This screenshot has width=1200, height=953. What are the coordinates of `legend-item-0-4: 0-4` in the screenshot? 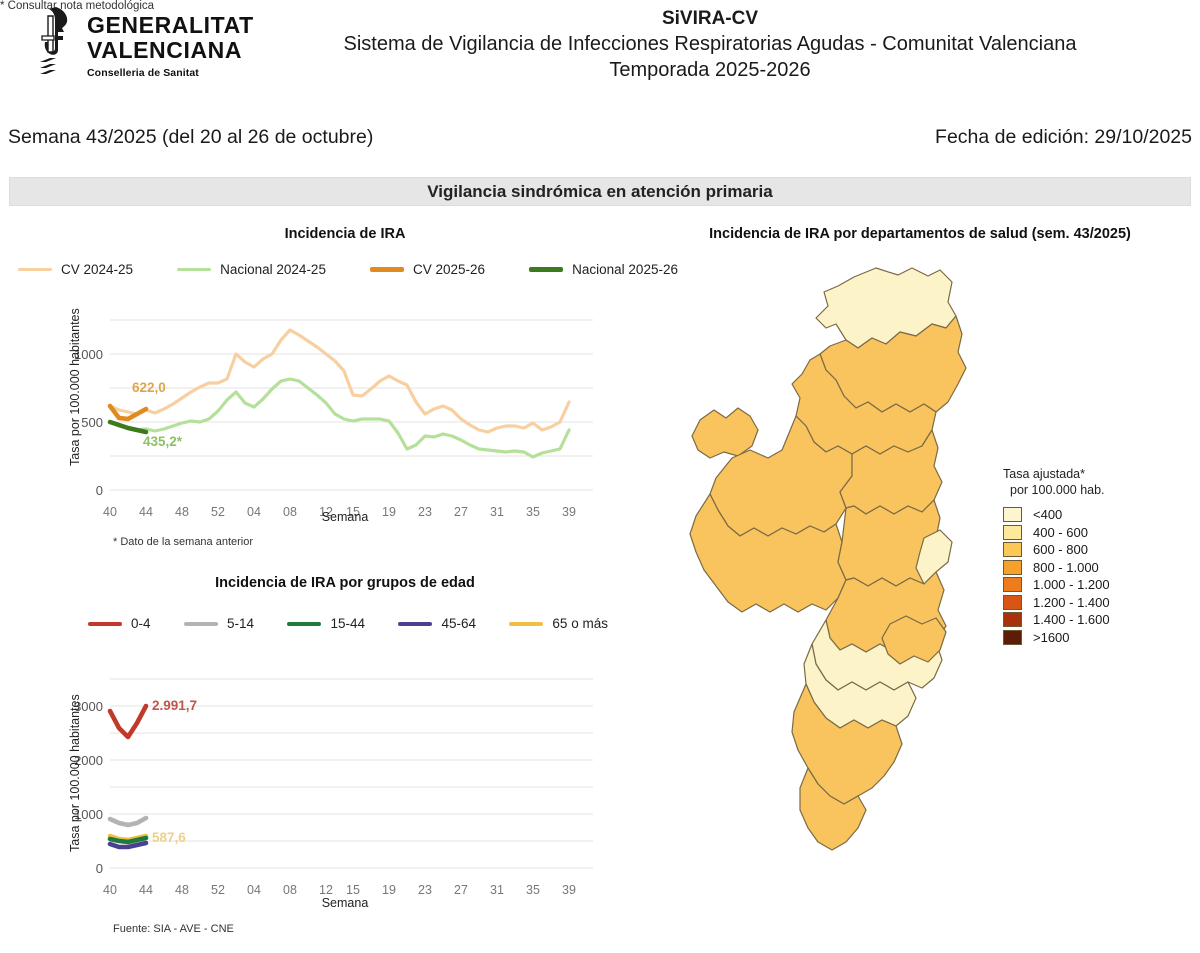 It's located at (119, 623).